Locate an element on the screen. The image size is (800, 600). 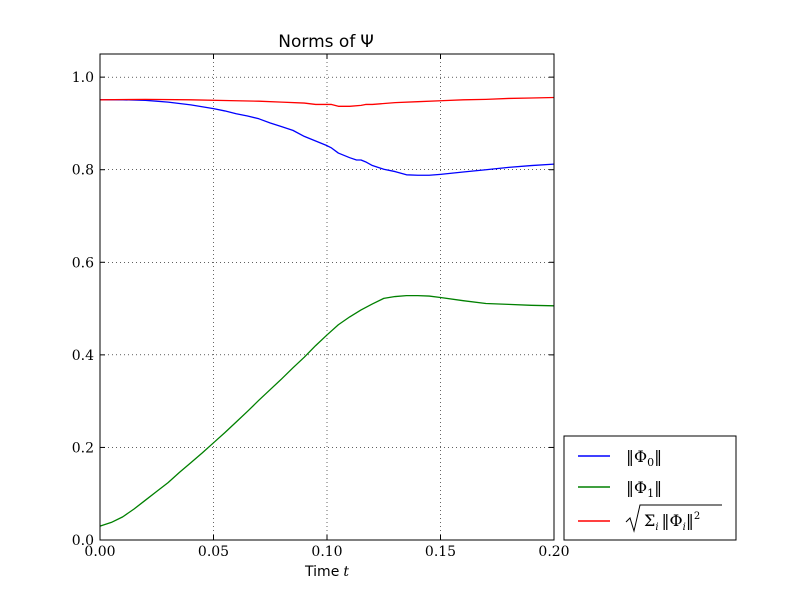
x-tick-label: 0.00 is located at coordinates (99, 552).